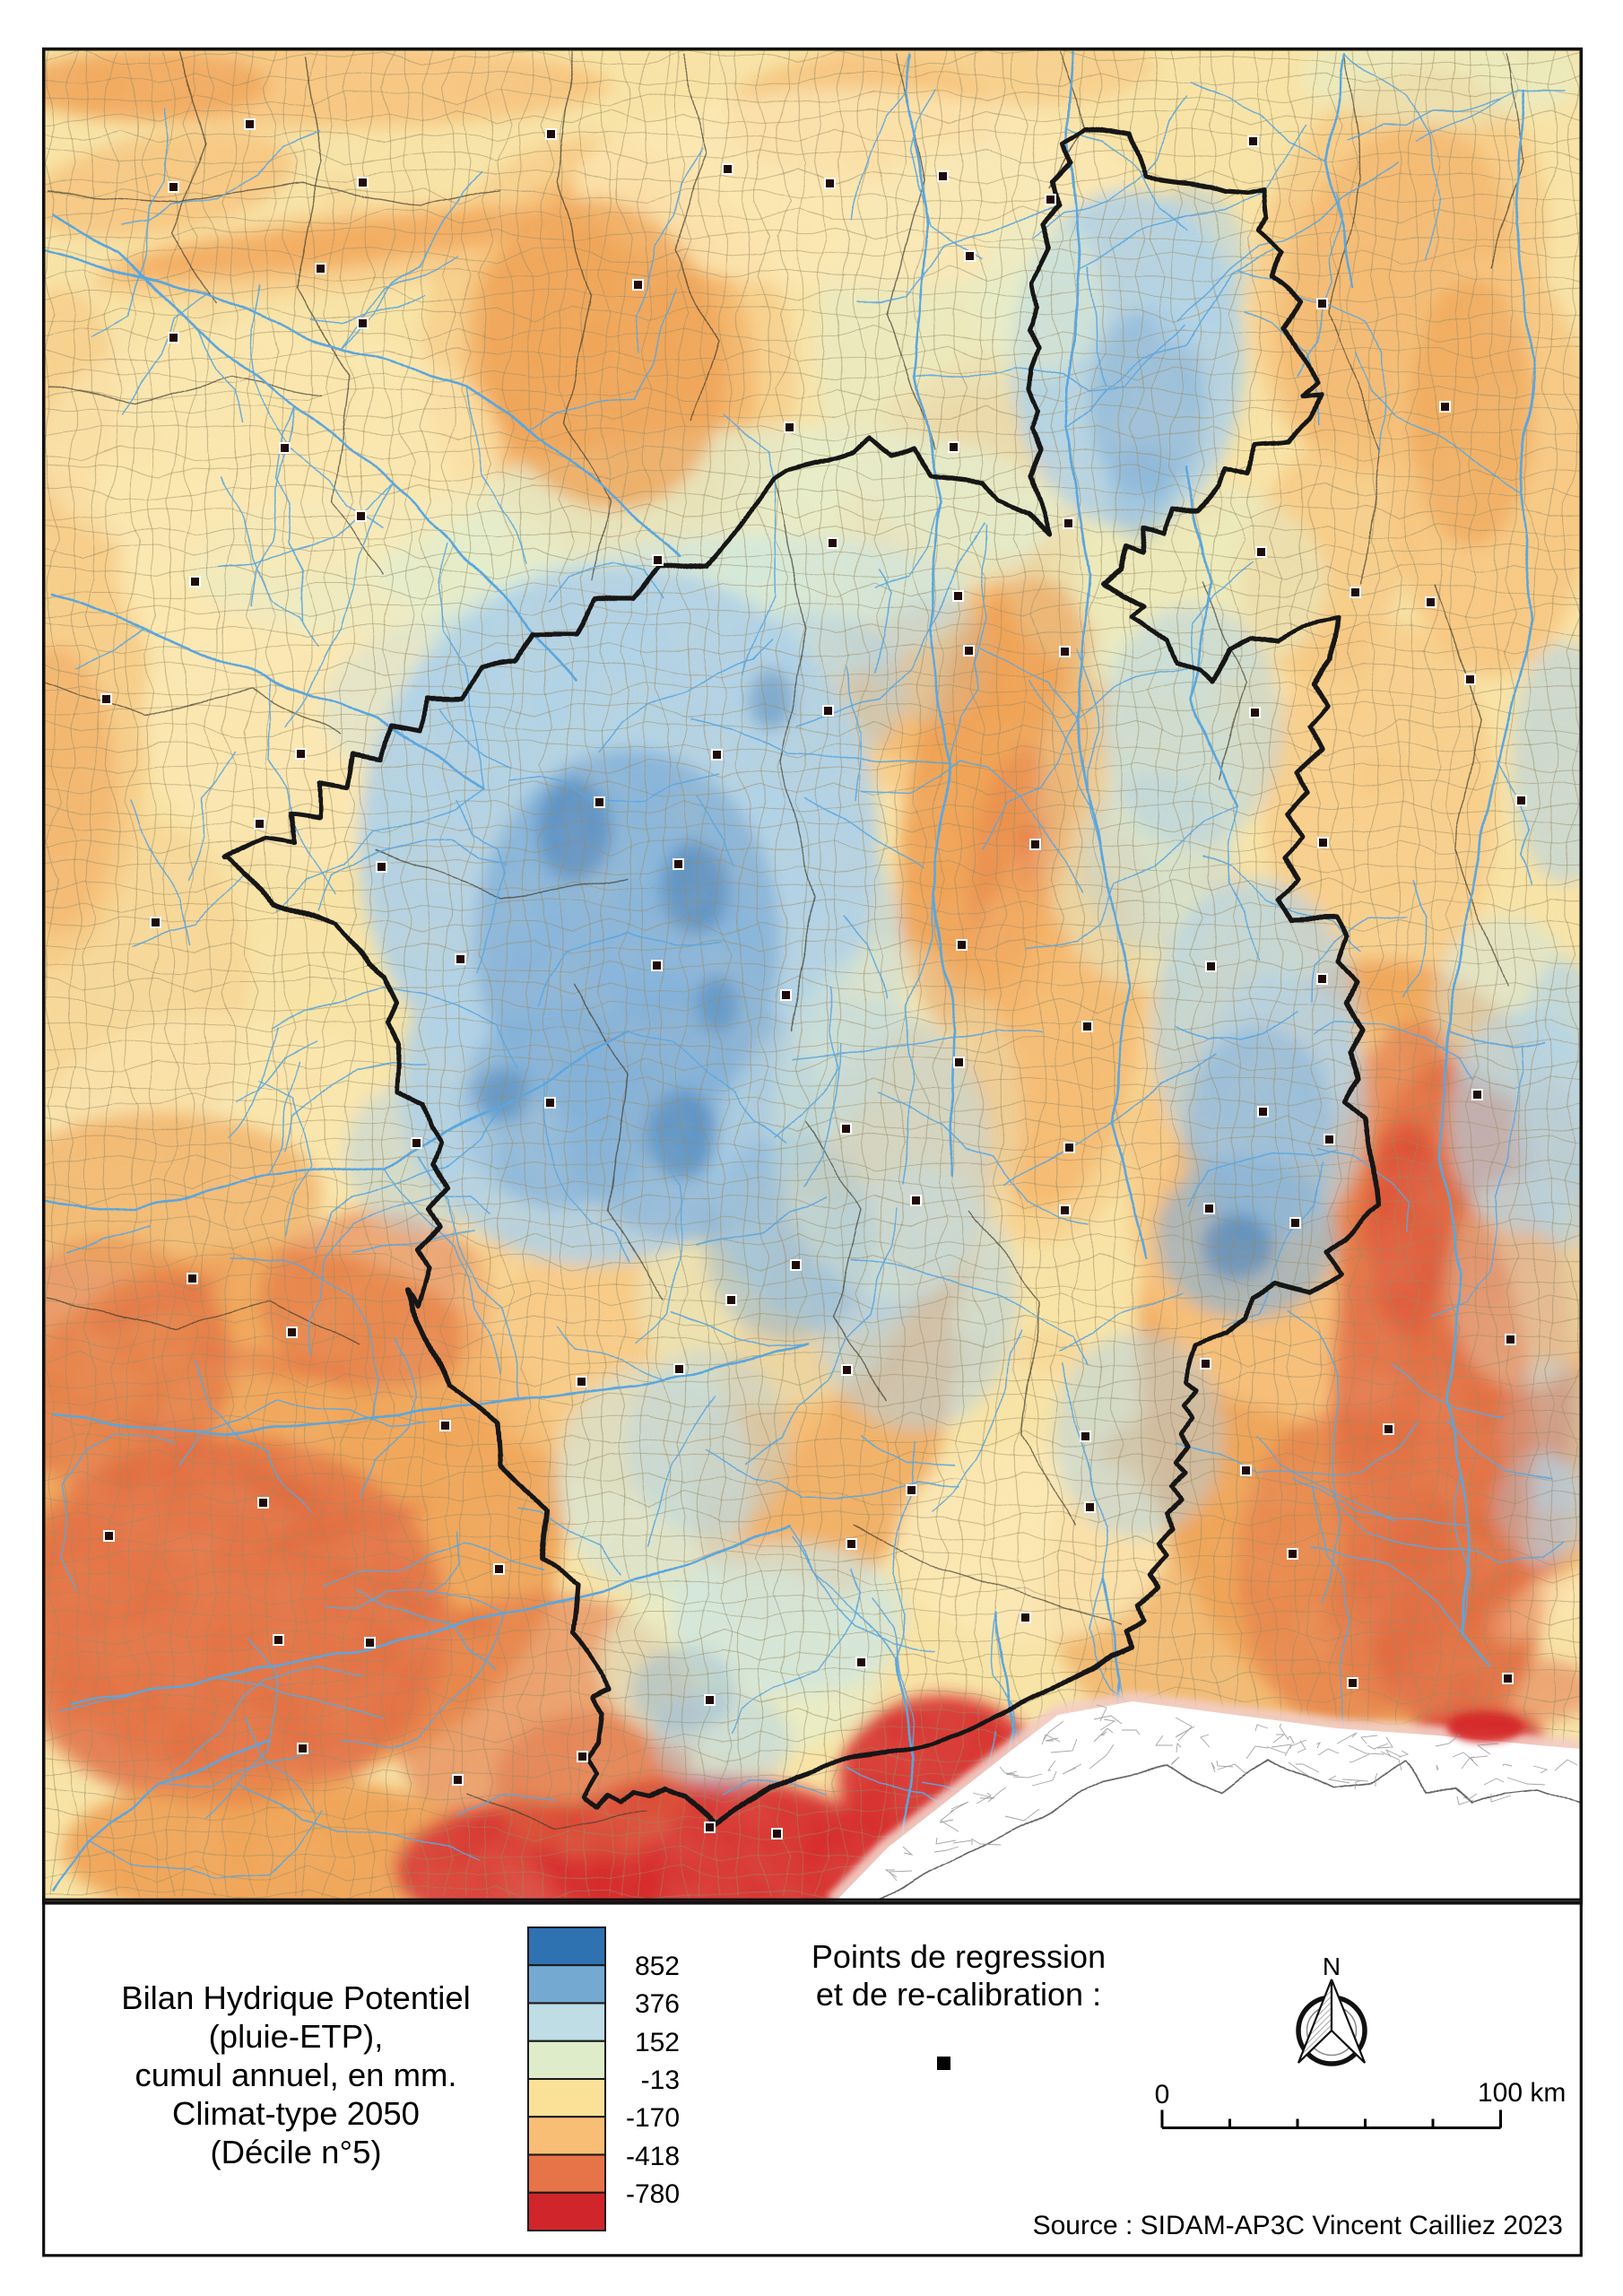  What do you see at coordinates (657, 2004) in the screenshot?
I see `svg-text: 376` at bounding box center [657, 2004].